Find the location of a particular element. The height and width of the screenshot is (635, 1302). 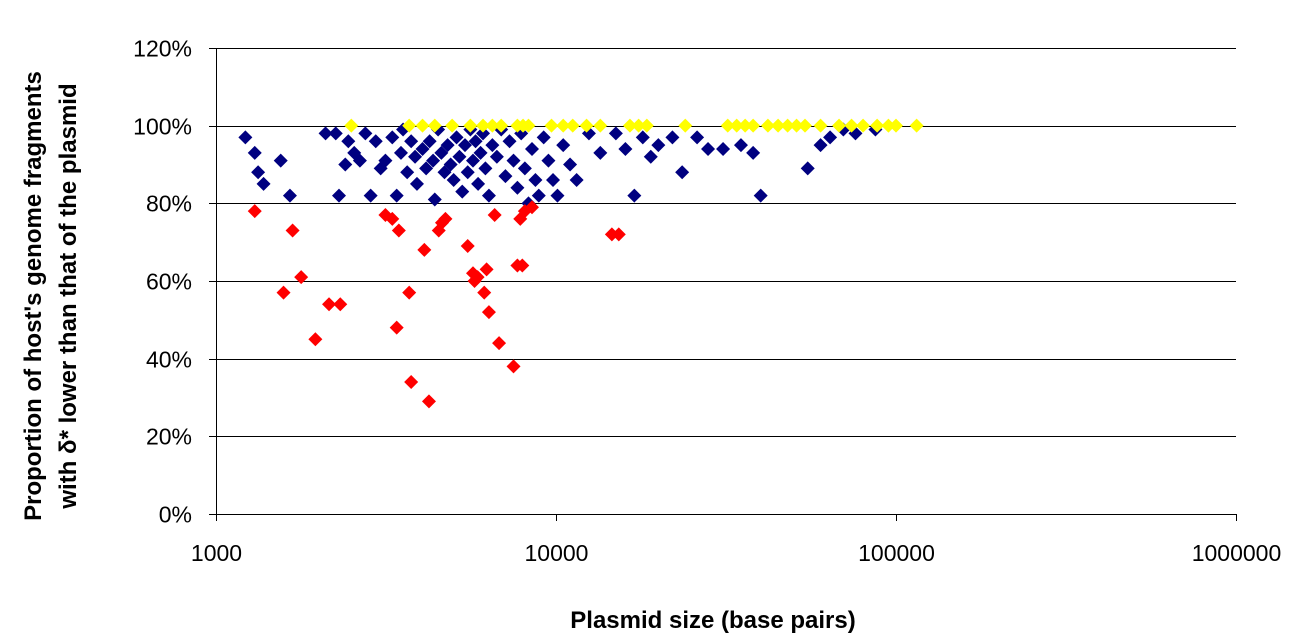

x-tick-label: 1000000 is located at coordinates (1237, 553).